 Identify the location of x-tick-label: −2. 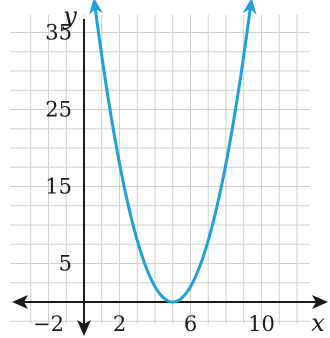
(48, 324).